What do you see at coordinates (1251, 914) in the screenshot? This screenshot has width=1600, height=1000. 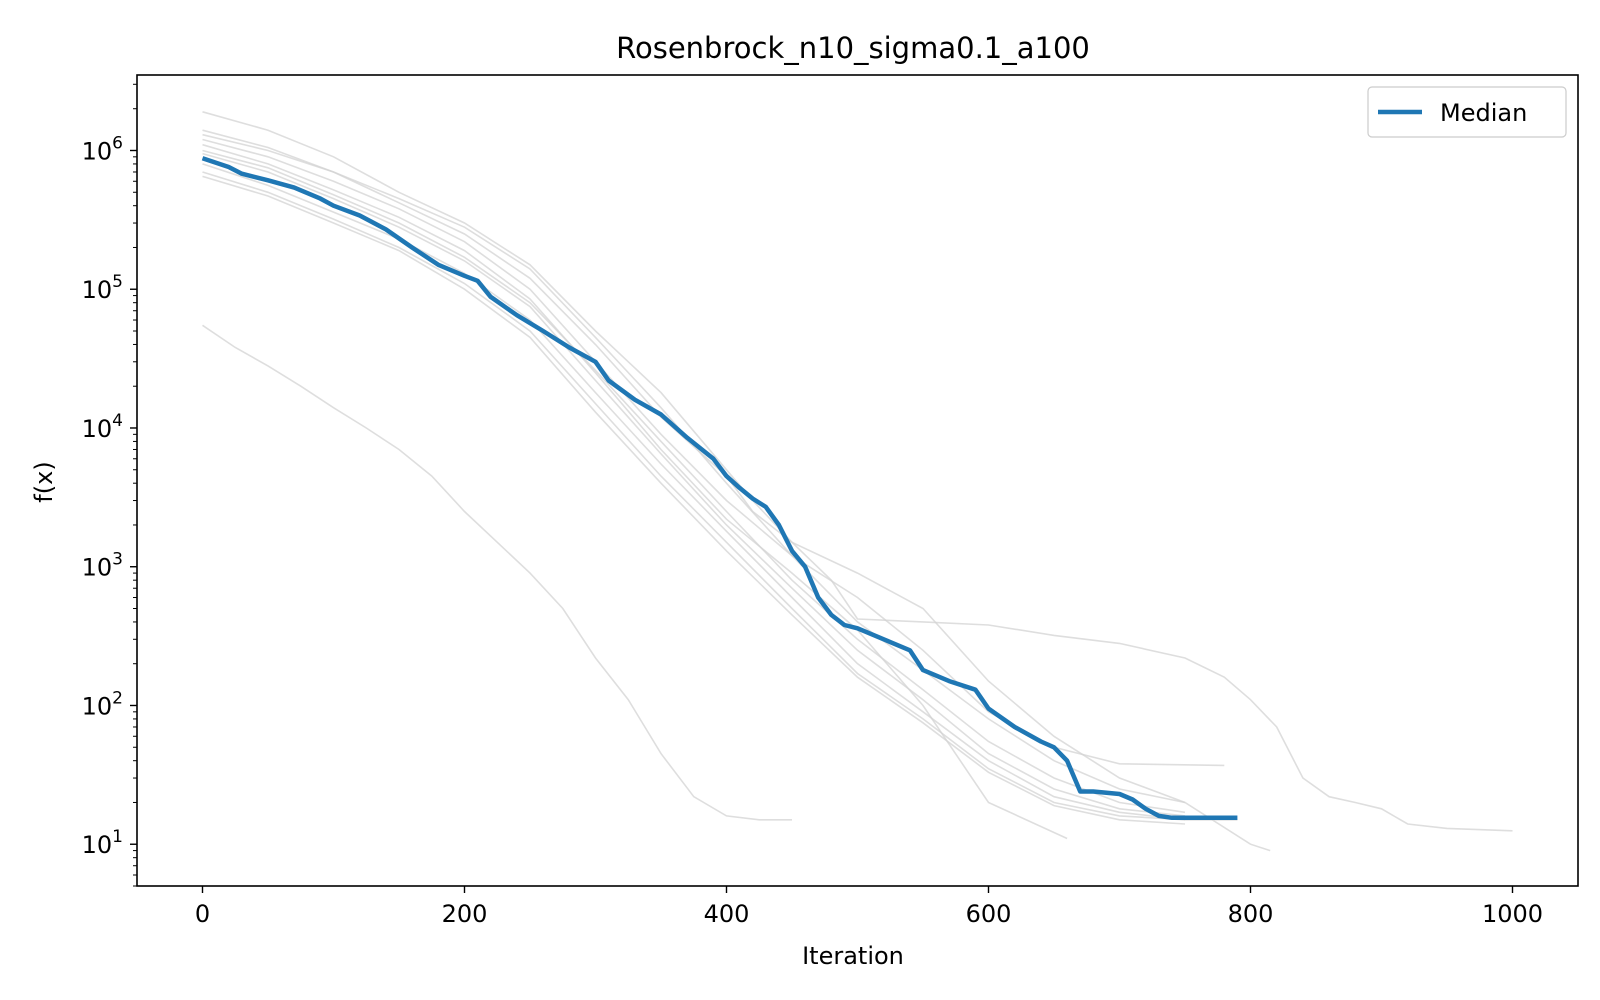 I see `x-tick-label: 800` at bounding box center [1251, 914].